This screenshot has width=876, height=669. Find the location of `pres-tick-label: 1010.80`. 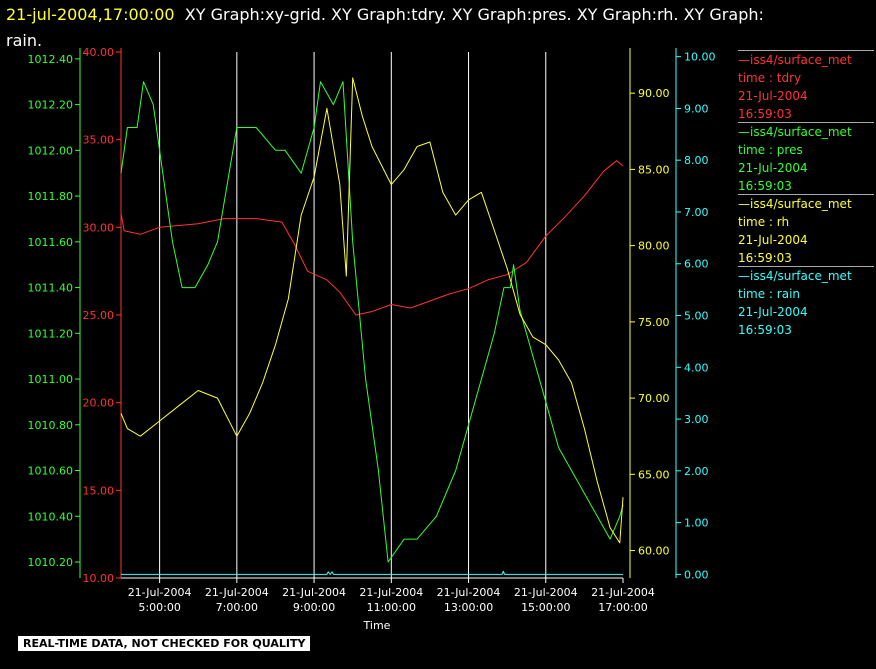

pres-tick-label: 1010.80 is located at coordinates (51, 425).